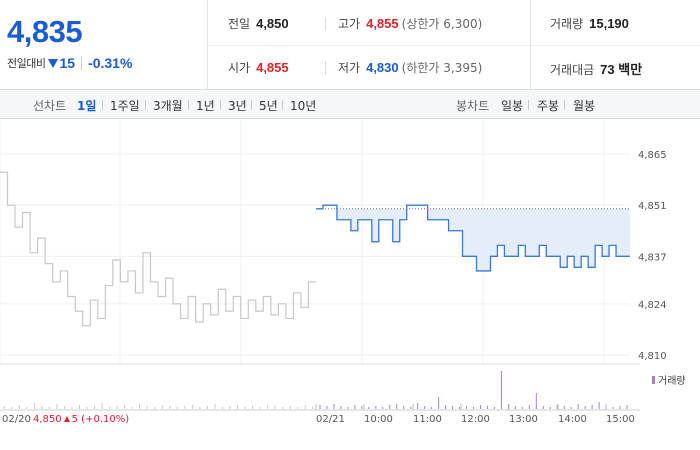 The width and height of the screenshot is (700, 450). I want to click on up-triangle-icon, so click(66, 419).